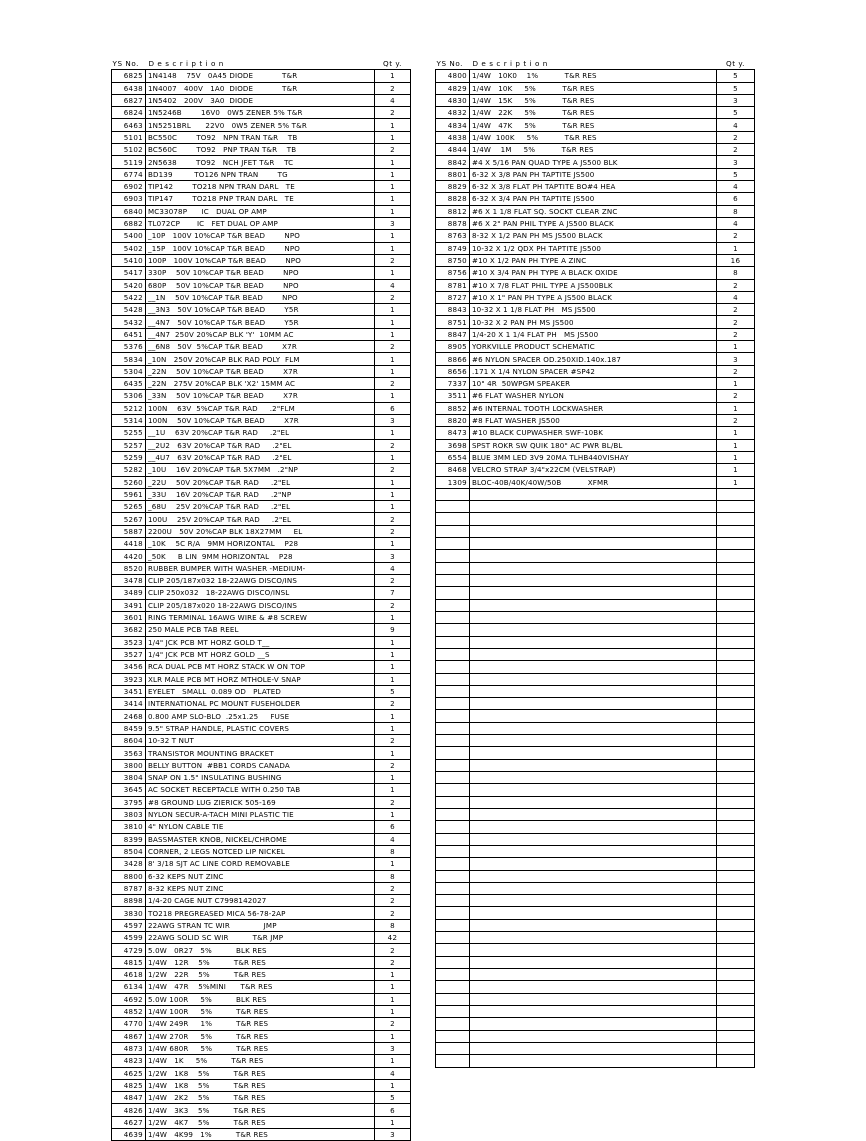 The width and height of the screenshot is (866, 1141). What do you see at coordinates (261, 864) in the screenshot?
I see `table-row: 3428 8' 3/18 SJT AC LINE CORD REMOVABLE 1` at bounding box center [261, 864].